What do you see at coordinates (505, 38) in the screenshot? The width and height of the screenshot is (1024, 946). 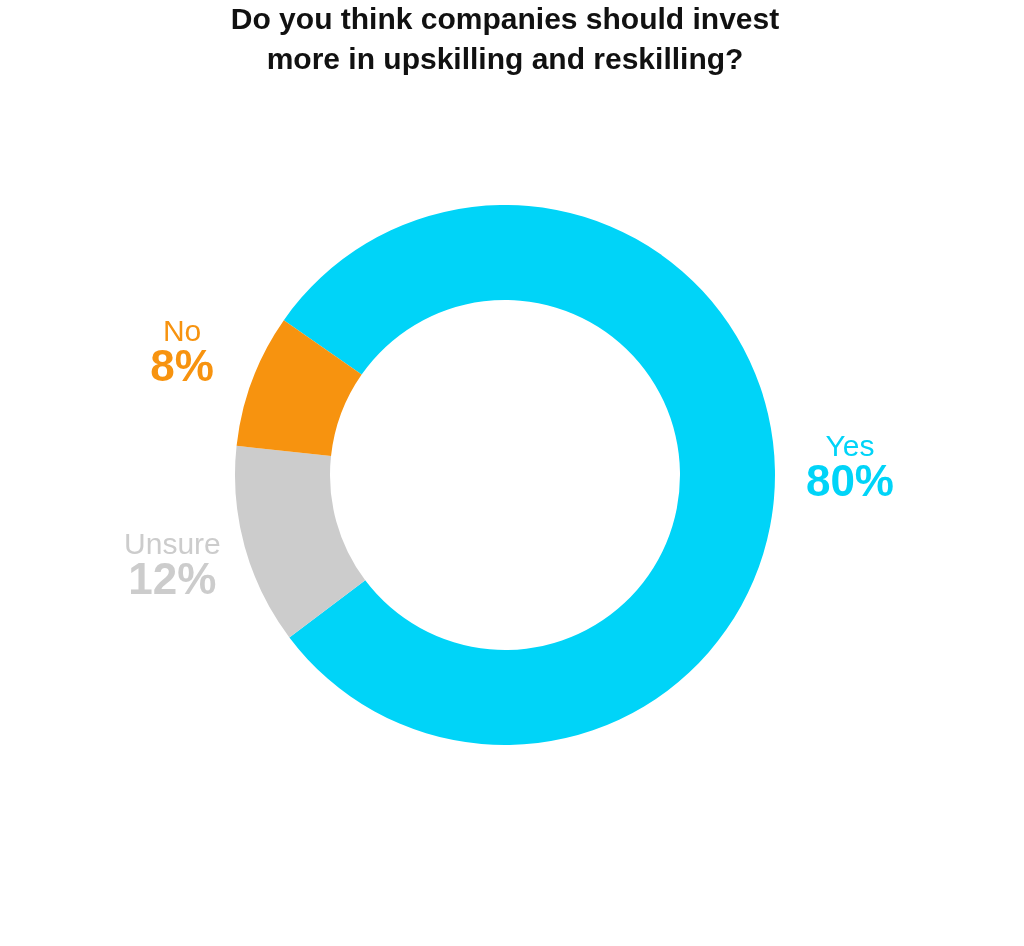 I see `chart-title: Do you think companies should invest more in upskilling and reskilling?` at bounding box center [505, 38].